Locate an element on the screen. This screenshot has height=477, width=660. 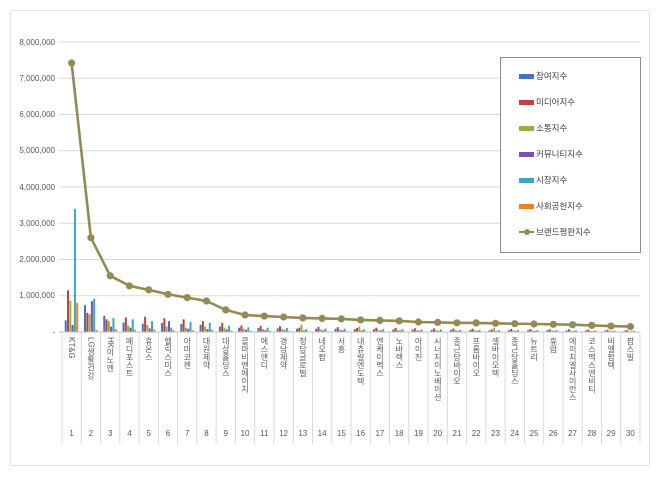
rank-label: 30 is located at coordinates (630, 433).